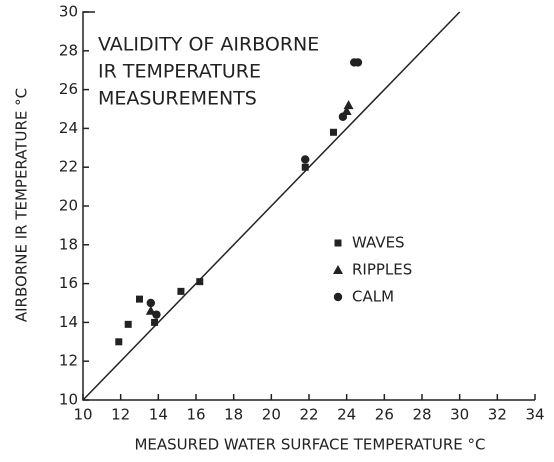 Image resolution: width=554 pixels, height=462 pixels. Describe the element at coordinates (378, 243) in the screenshot. I see `legend-label: WAVES` at that location.